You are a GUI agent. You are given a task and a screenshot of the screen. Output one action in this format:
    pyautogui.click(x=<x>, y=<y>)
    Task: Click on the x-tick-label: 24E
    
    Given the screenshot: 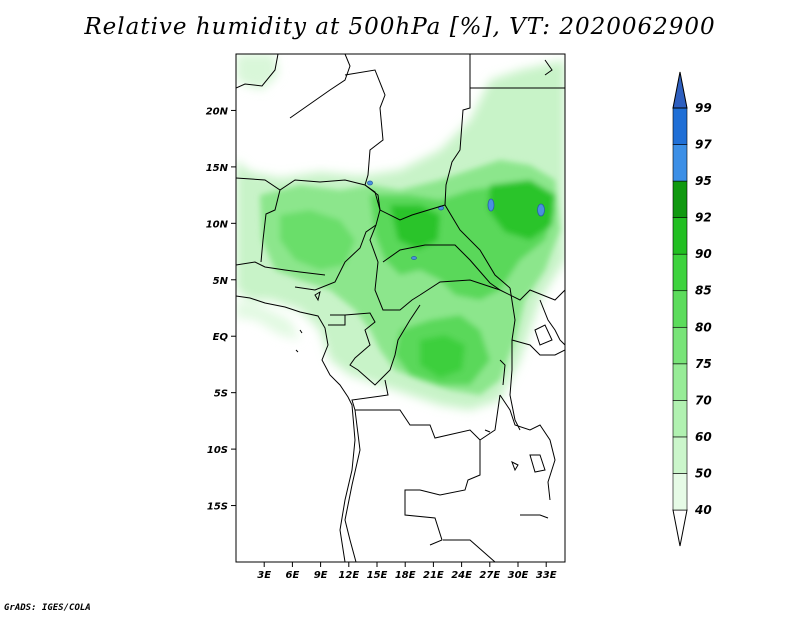 What is the action you would take?
    pyautogui.click(x=461, y=575)
    